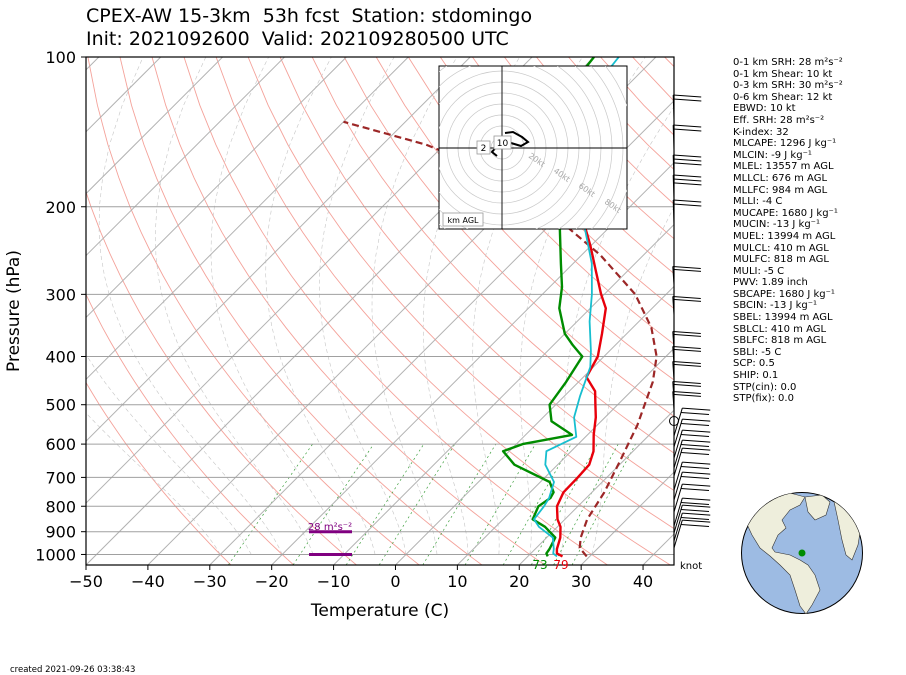  I want to click on index-line: MUEL: 13994 m AGL, so click(784, 236).